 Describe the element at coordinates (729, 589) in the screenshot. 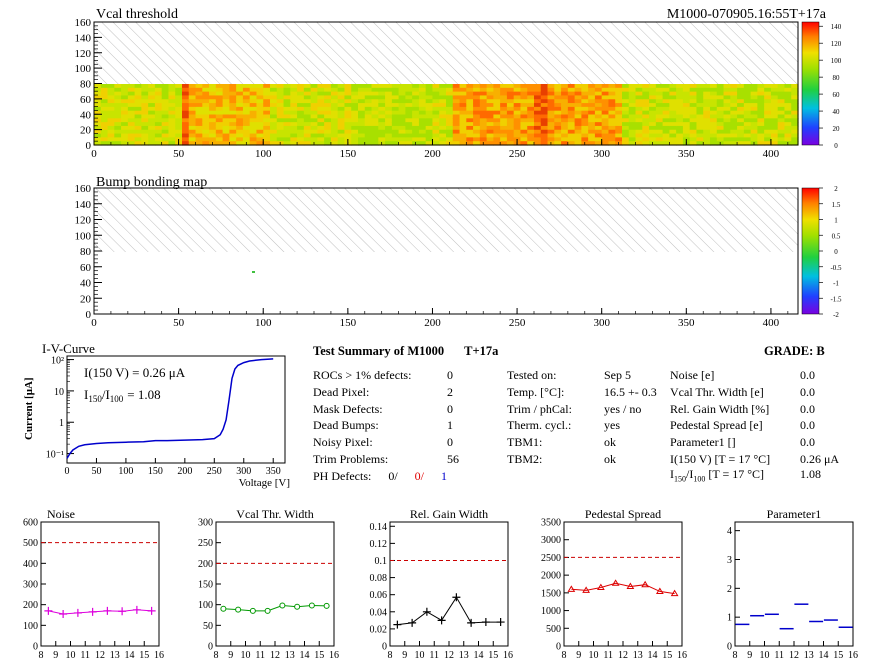

I see `trend-y-tick: 2` at that location.